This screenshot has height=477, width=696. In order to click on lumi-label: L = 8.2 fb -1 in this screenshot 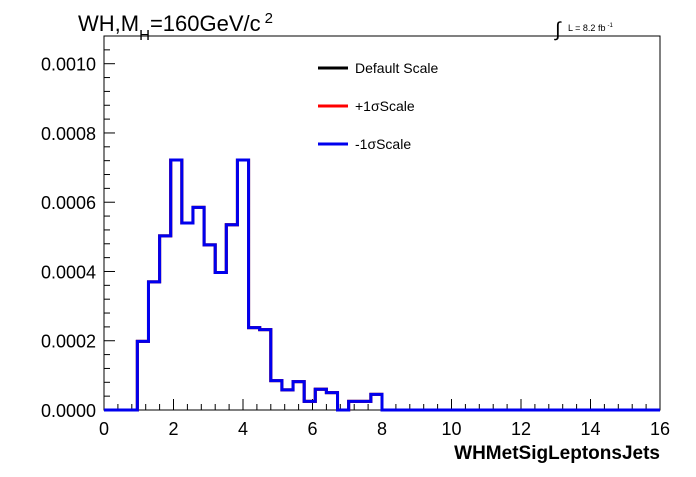, I will do `click(590, 28)`.